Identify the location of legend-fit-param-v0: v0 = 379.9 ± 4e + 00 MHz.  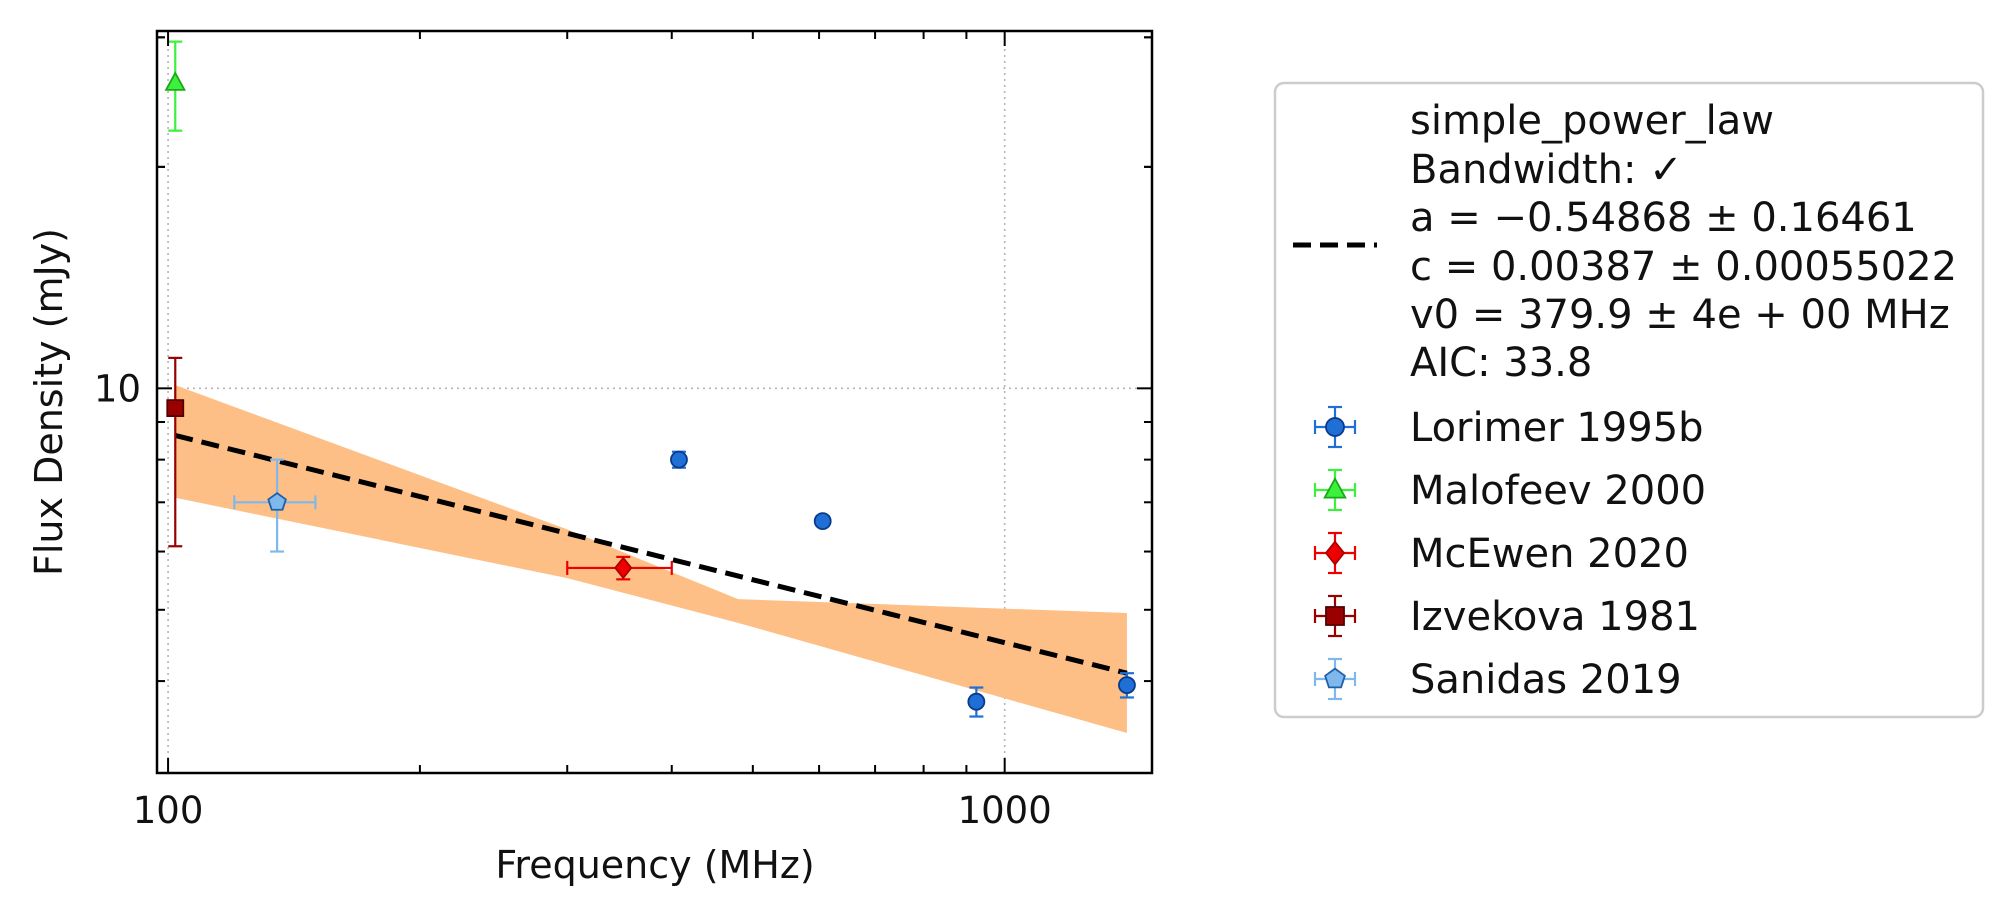
(1680, 315).